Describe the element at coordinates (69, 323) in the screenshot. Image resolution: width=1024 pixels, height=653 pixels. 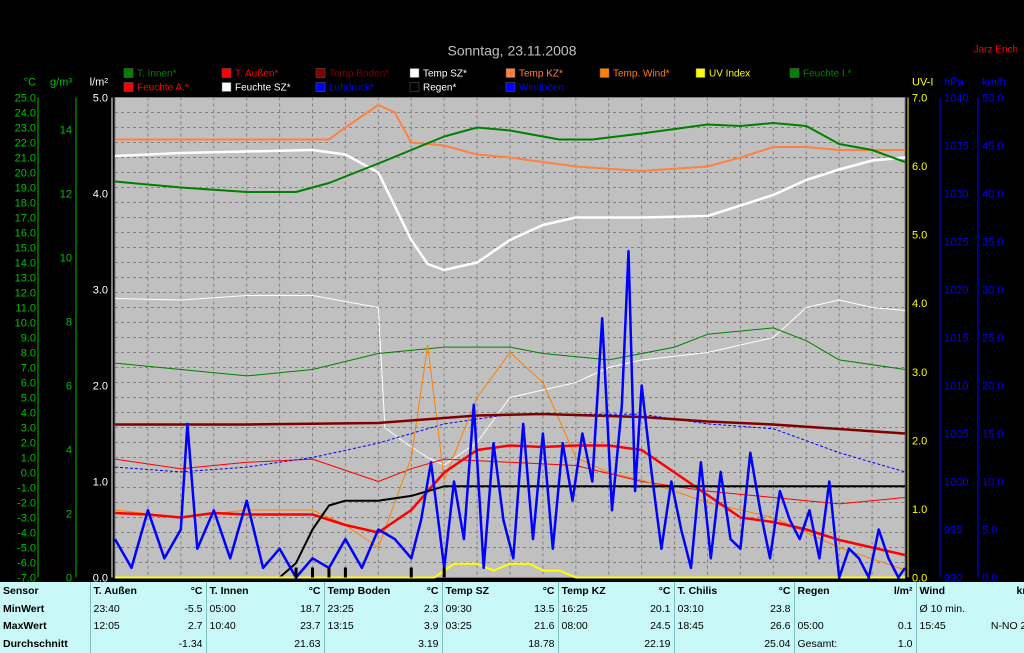
I see `axis-tick-label: 8` at that location.